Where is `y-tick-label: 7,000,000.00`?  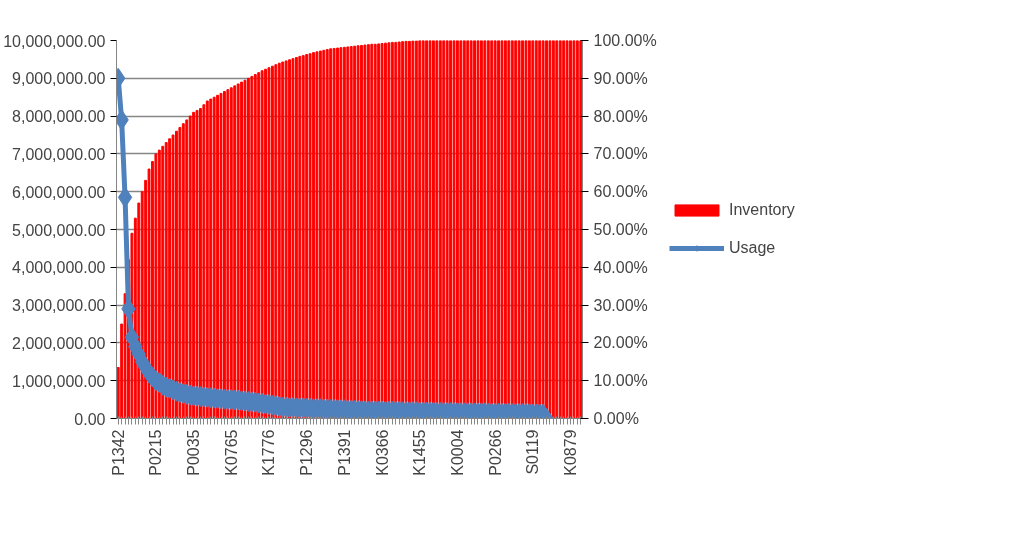 y-tick-label: 7,000,000.00 is located at coordinates (59, 154).